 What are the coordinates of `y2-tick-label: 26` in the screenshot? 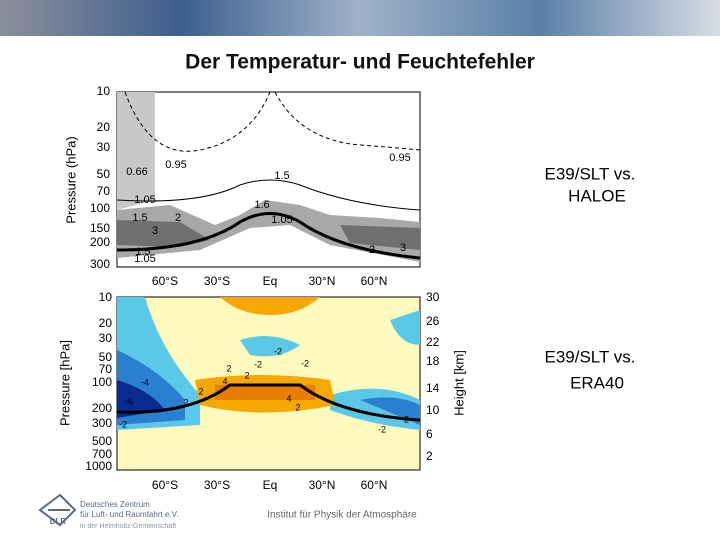 It's located at (433, 321).